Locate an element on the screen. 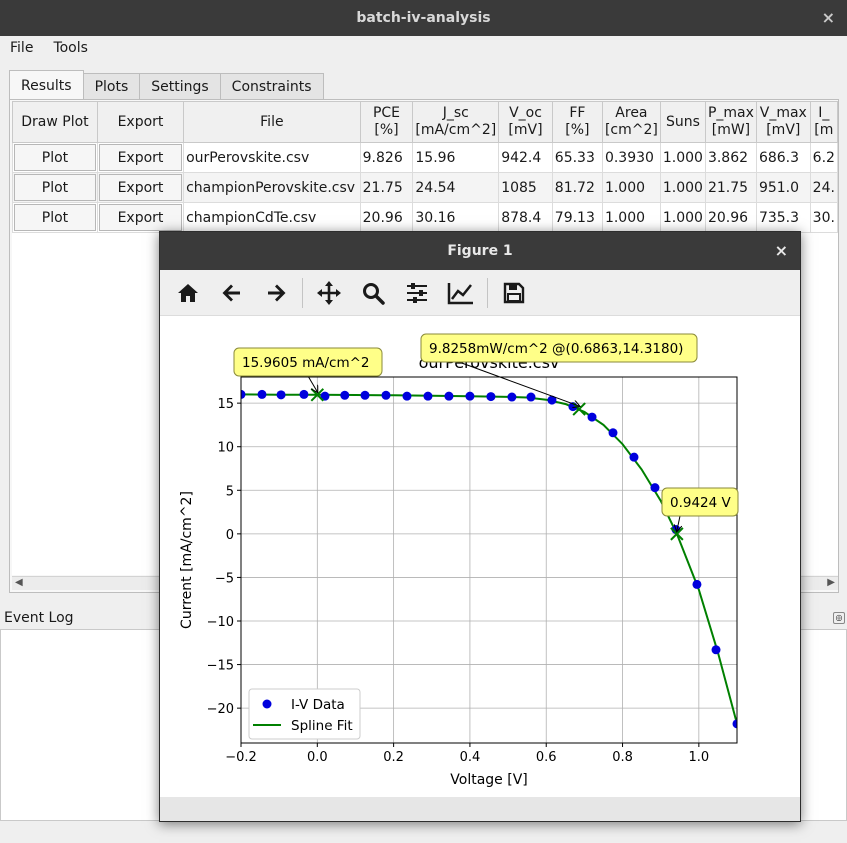 This screenshot has height=843, width=847. table-cell: 81.72 is located at coordinates (577, 187).